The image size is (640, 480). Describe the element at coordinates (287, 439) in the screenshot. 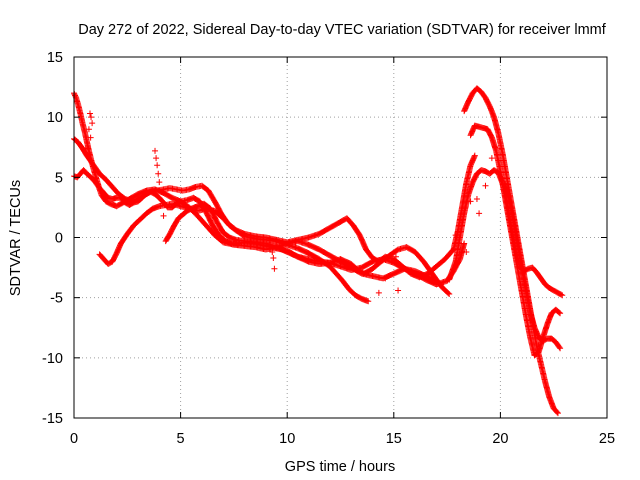

I see `x-tick-label: 10` at that location.